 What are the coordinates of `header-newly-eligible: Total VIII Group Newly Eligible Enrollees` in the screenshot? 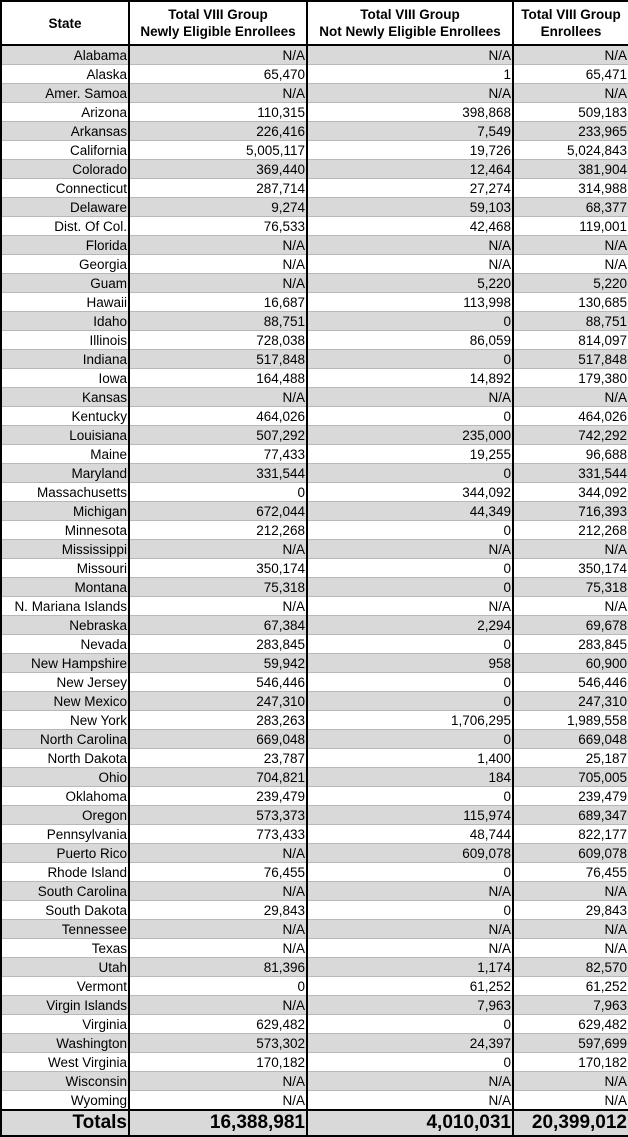 It's located at (218, 23).